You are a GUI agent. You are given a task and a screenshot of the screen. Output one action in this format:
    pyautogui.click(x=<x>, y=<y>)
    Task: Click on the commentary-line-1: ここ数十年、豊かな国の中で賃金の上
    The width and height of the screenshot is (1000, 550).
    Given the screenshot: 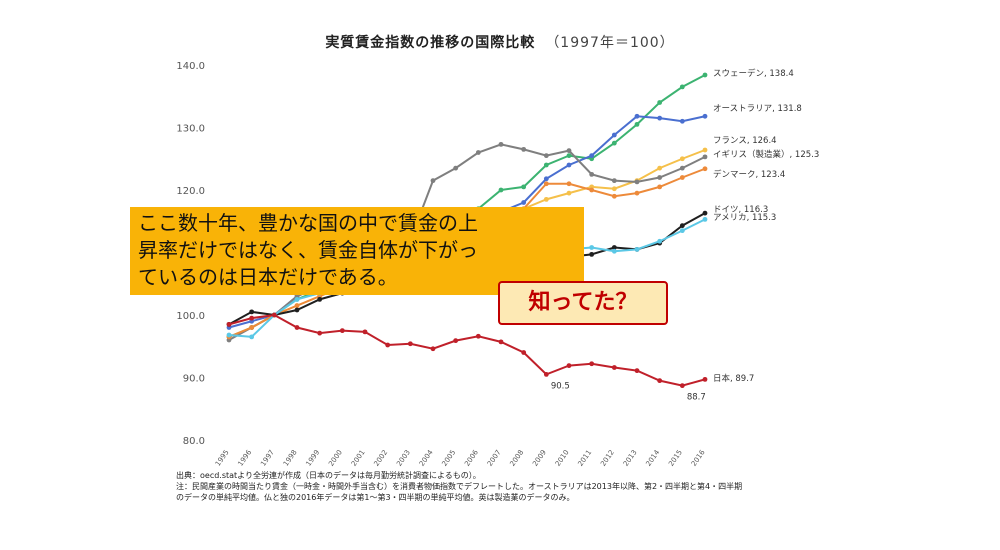 What is the action you would take?
    pyautogui.click(x=308, y=223)
    